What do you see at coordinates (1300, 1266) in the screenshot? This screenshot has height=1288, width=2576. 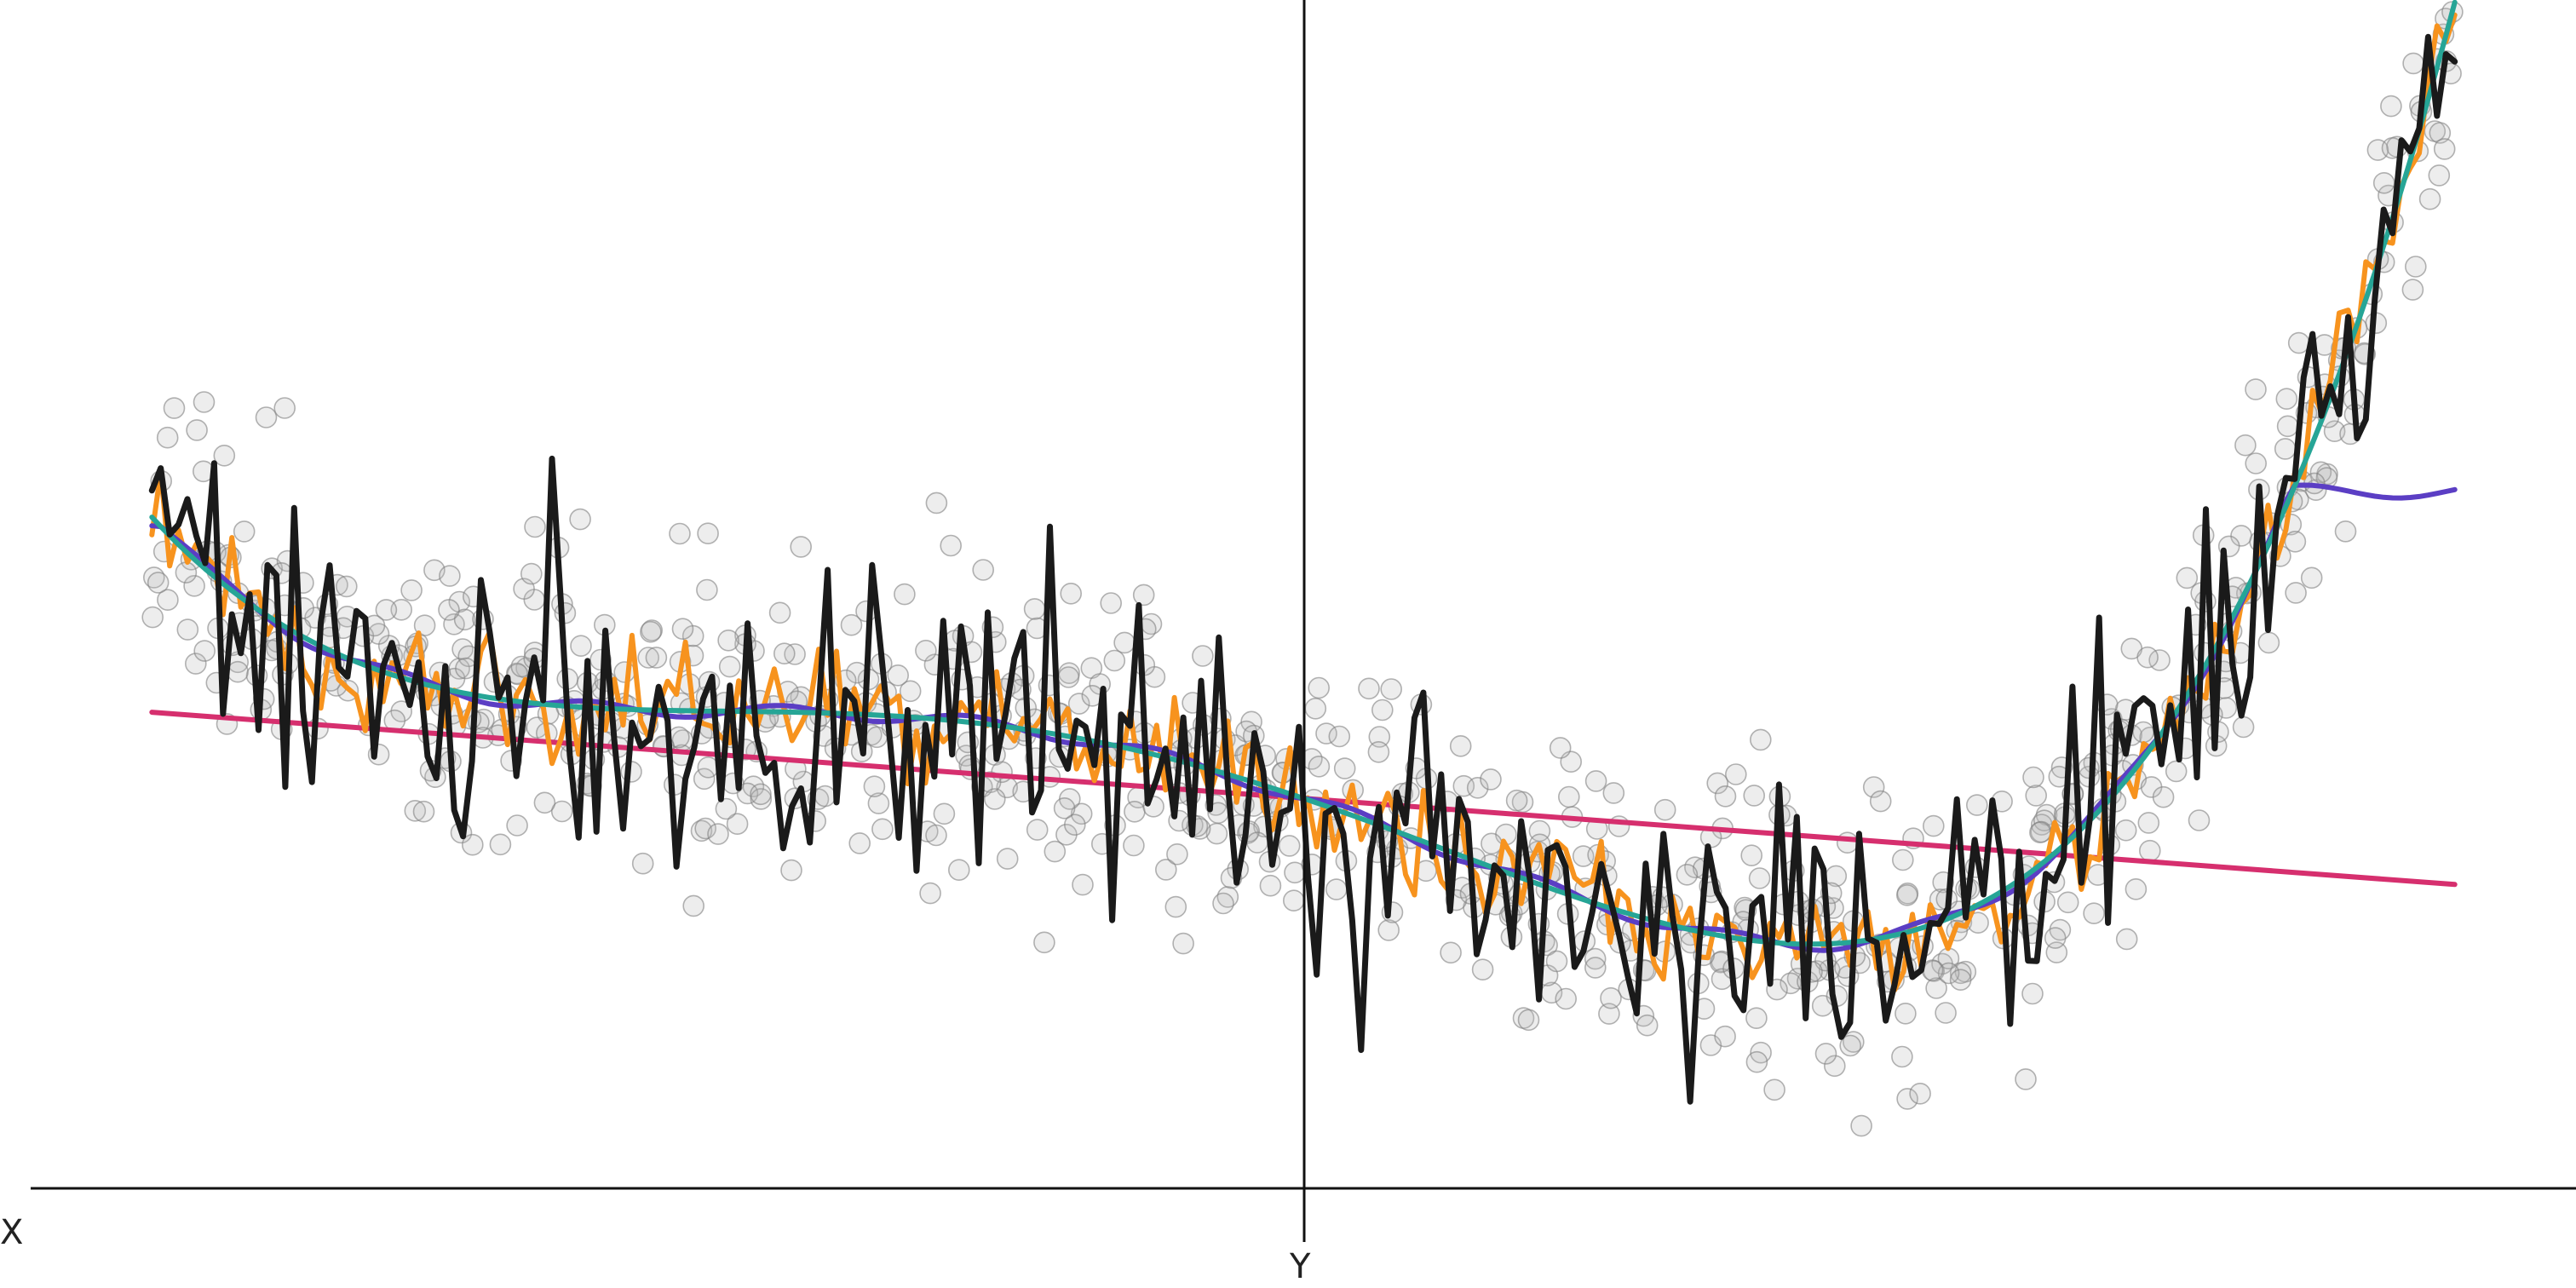 I see `y-axis-label: Y` at bounding box center [1300, 1266].